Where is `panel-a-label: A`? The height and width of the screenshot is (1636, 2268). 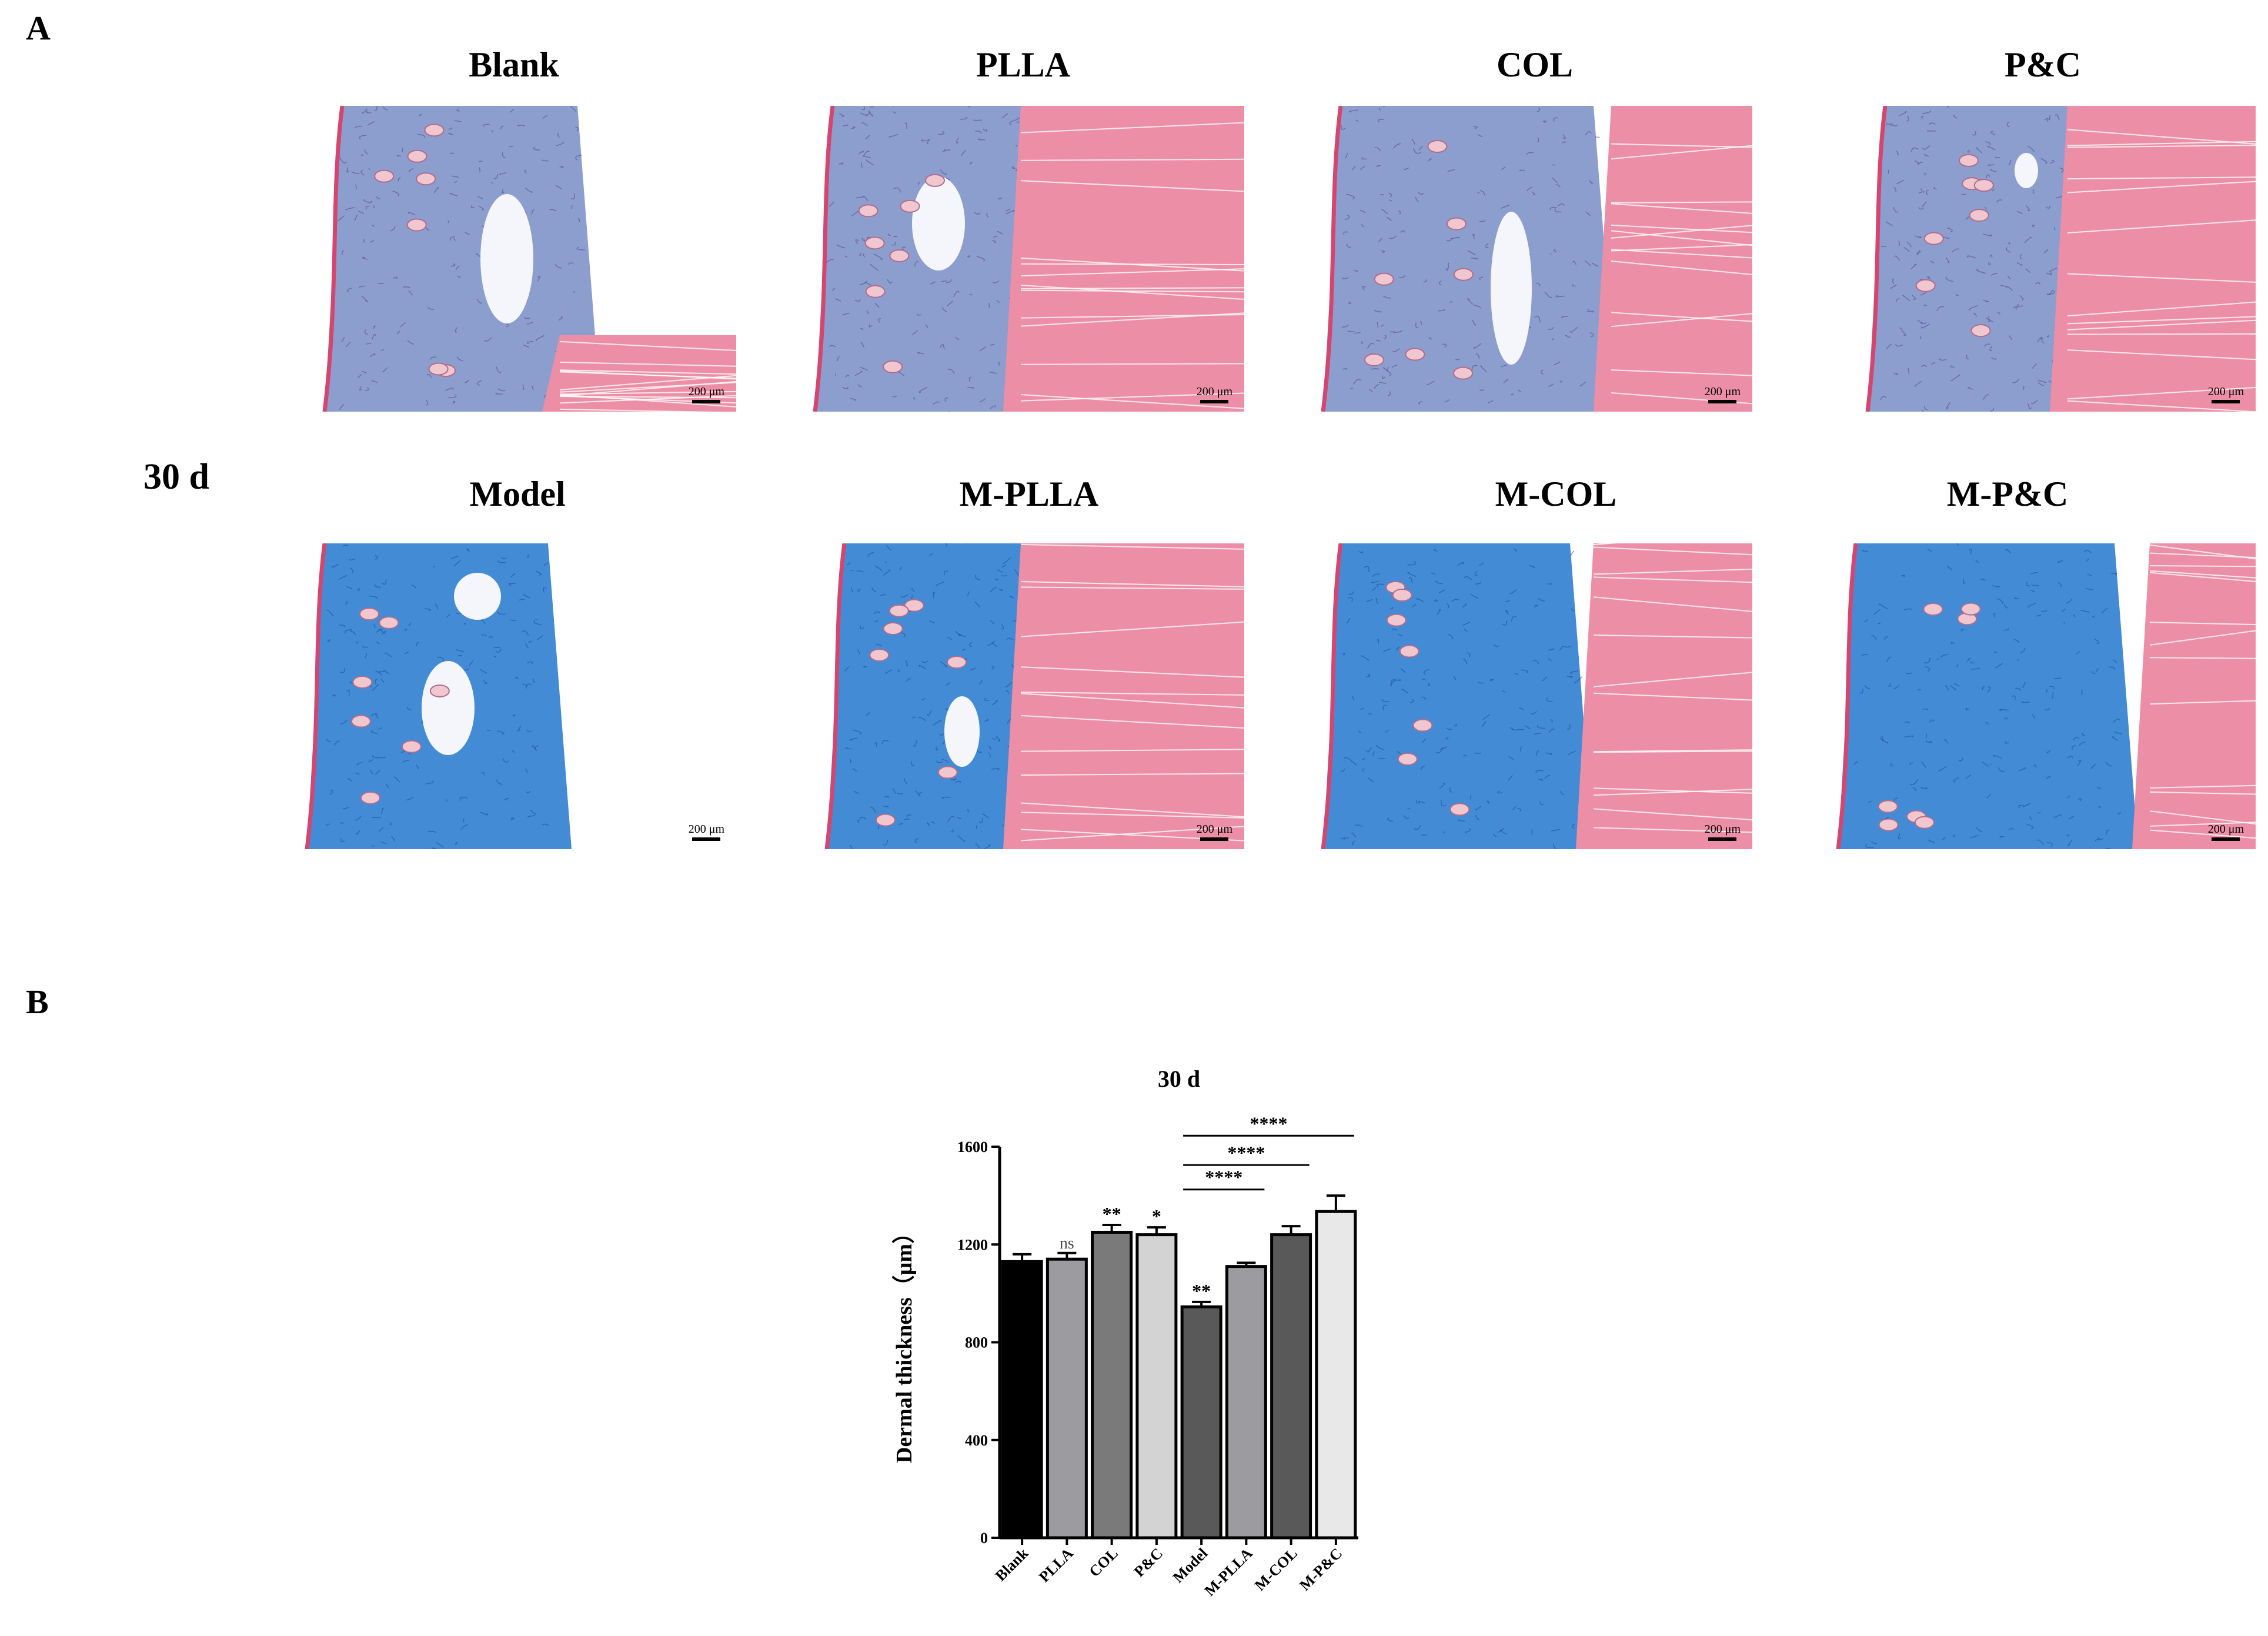
panel-a-label: A is located at coordinates (38, 28).